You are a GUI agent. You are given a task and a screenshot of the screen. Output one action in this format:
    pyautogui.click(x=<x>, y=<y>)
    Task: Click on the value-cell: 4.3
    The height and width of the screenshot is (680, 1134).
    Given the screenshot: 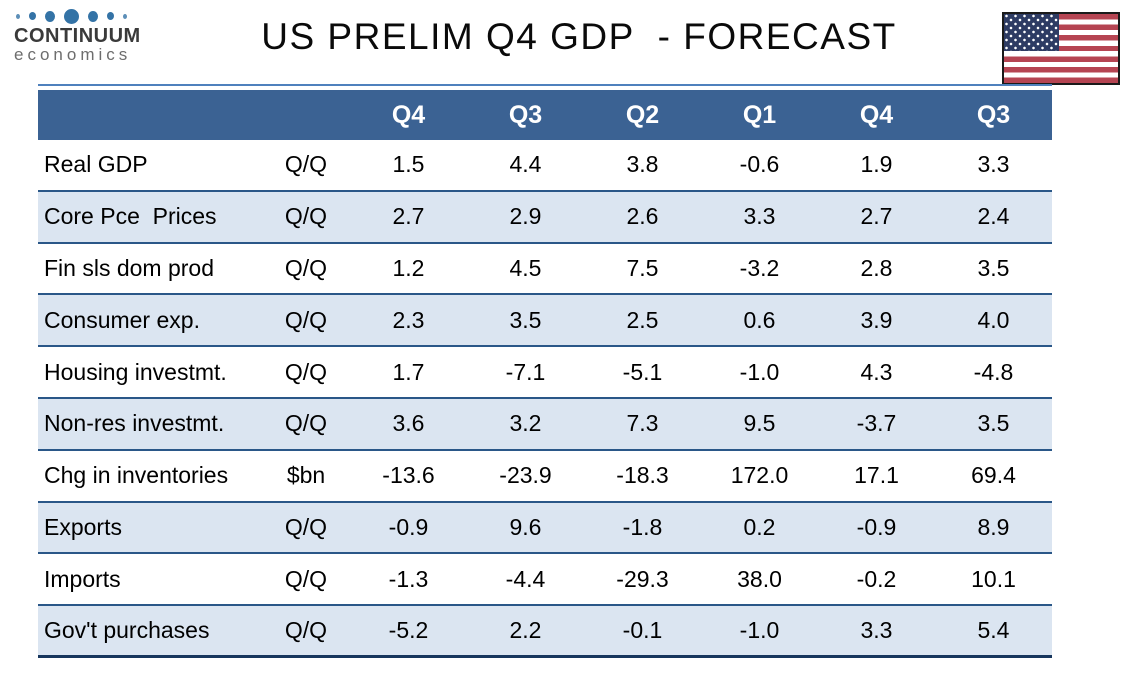 What is the action you would take?
    pyautogui.click(x=876, y=371)
    